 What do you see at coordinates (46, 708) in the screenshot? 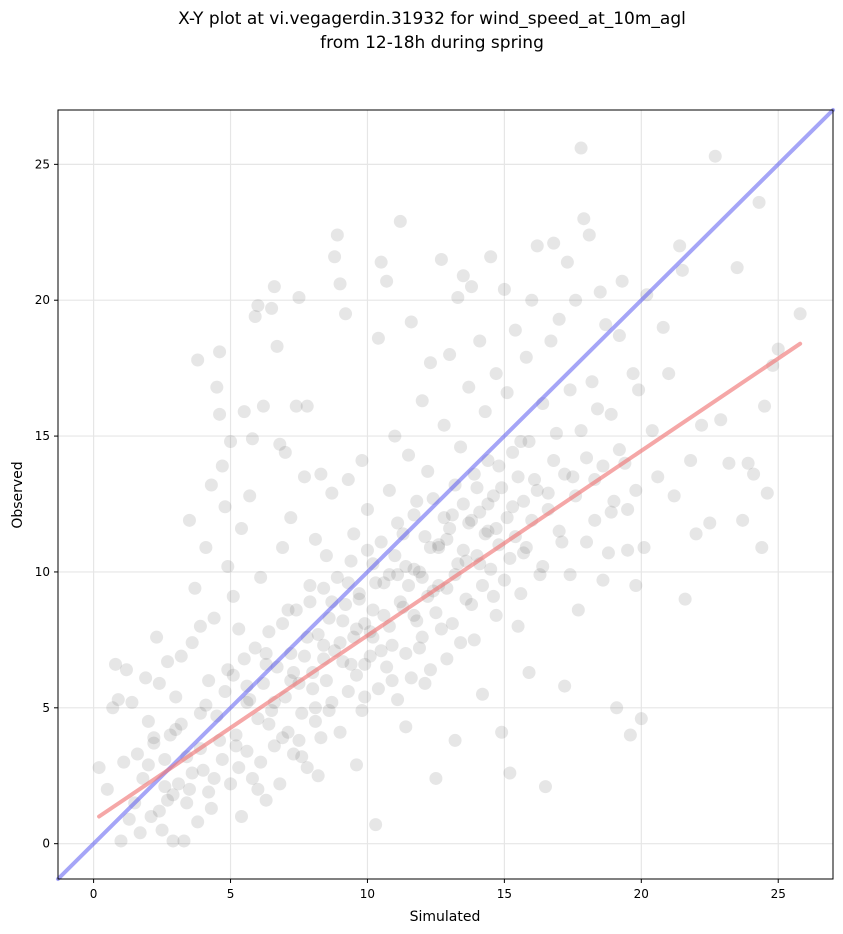
I see `y-tick-label: 5` at bounding box center [46, 708].